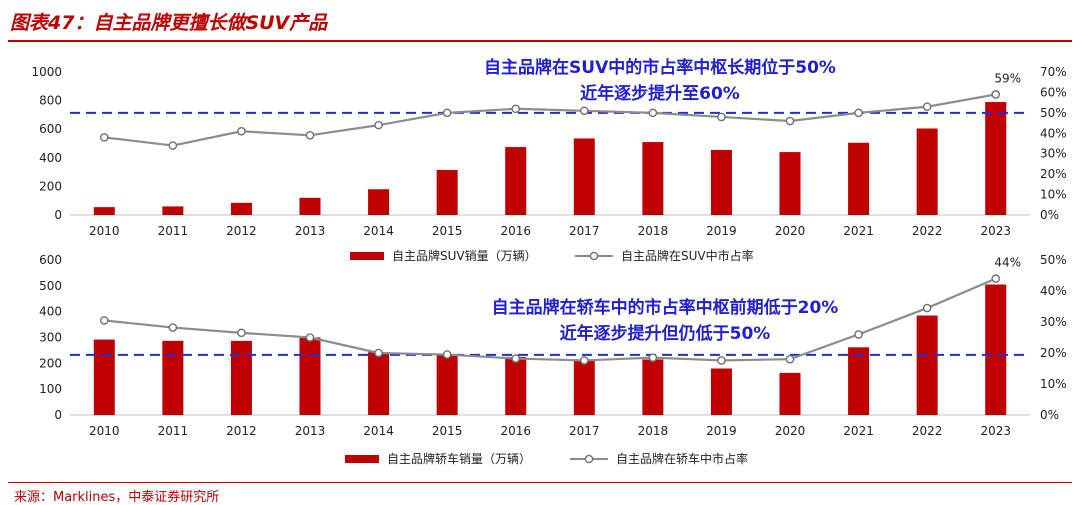 Image resolution: width=1080 pixels, height=505 pixels. Describe the element at coordinates (660, 67) in the screenshot. I see `annotation-text: 自主品牌在SUV中的市占率中枢长期位于50%` at that location.